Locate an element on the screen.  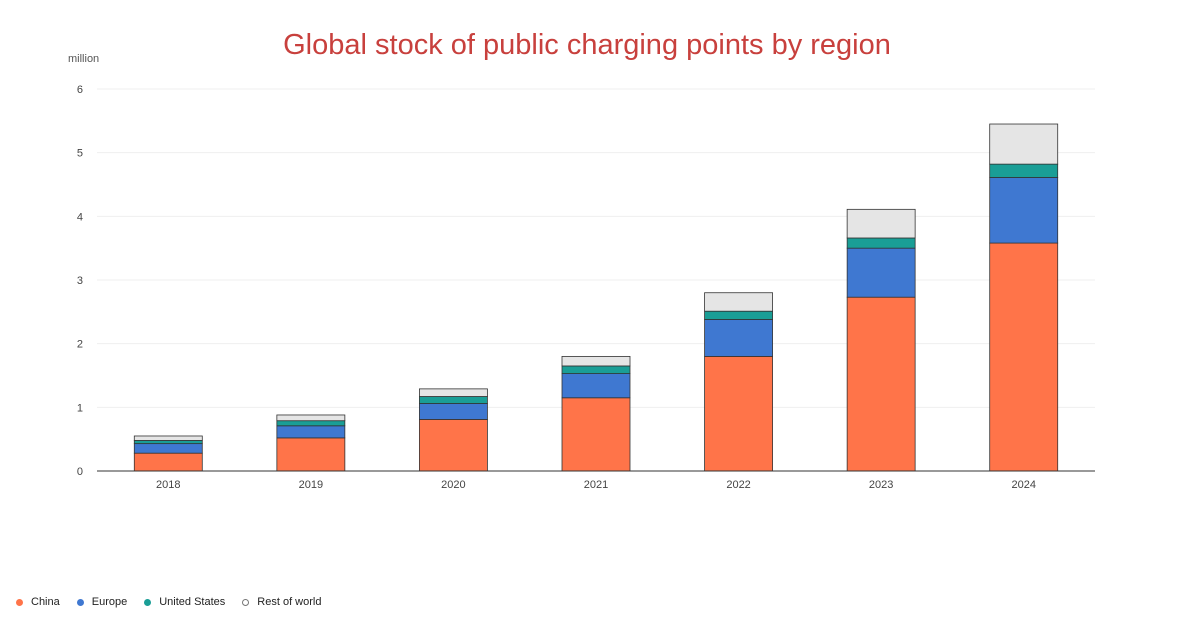
x-tick-label: 2020 is located at coordinates (453, 485).